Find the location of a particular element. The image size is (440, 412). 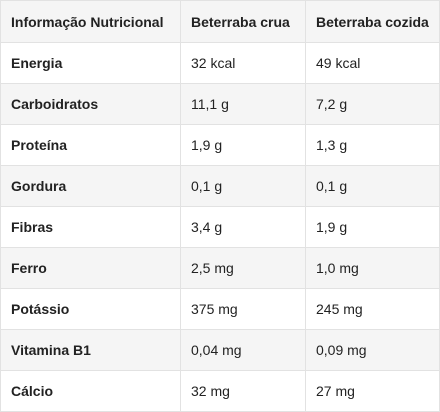

raw-value: 0,04 mg is located at coordinates (243, 350).